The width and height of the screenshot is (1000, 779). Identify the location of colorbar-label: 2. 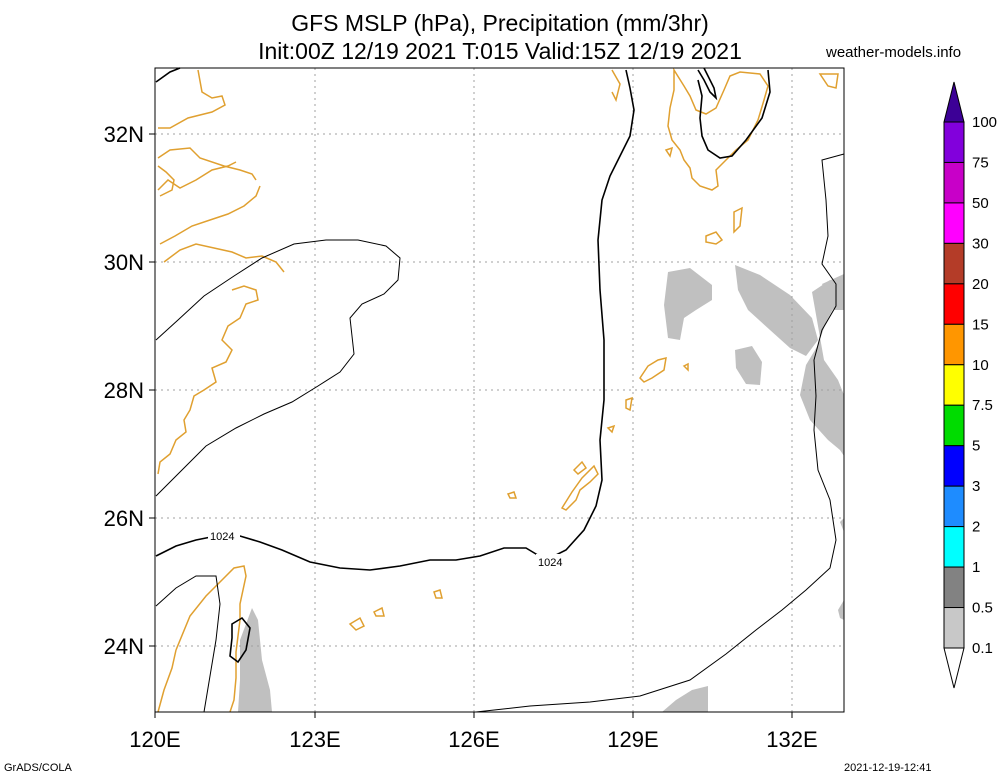
(976, 527).